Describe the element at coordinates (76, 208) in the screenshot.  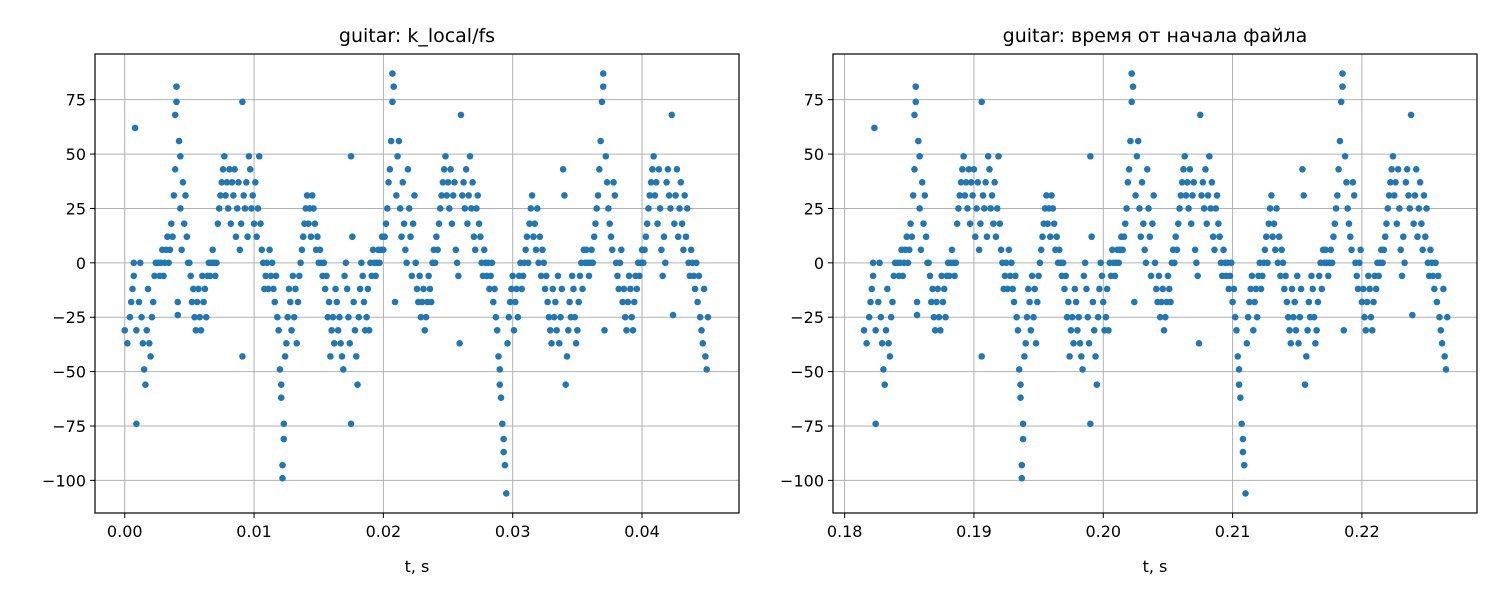
I see `y-tick-label: 25` at that location.